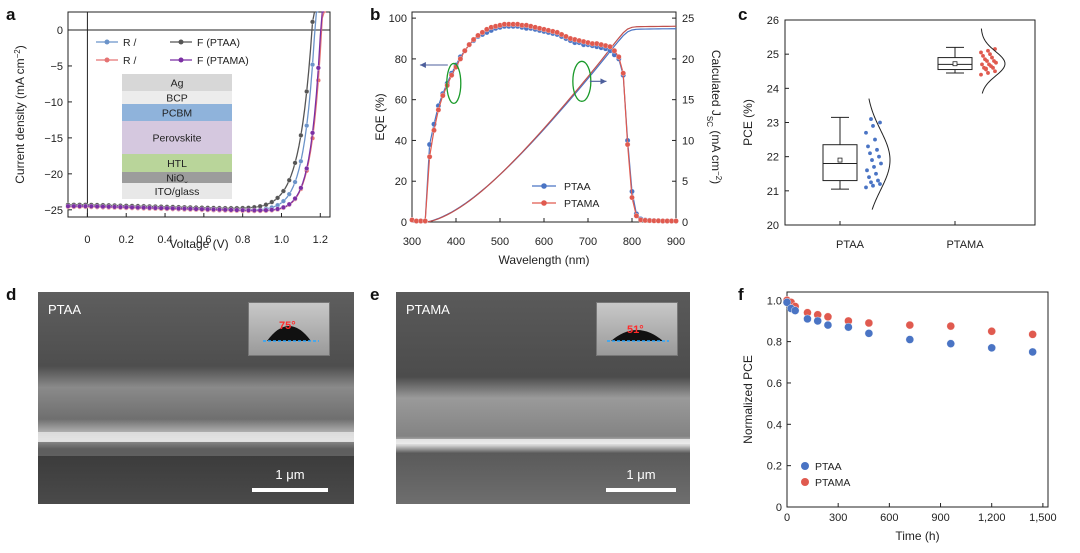 Image resolution: width=1080 pixels, height=553 pixels. I want to click on panel-label-a: a, so click(11, 14).